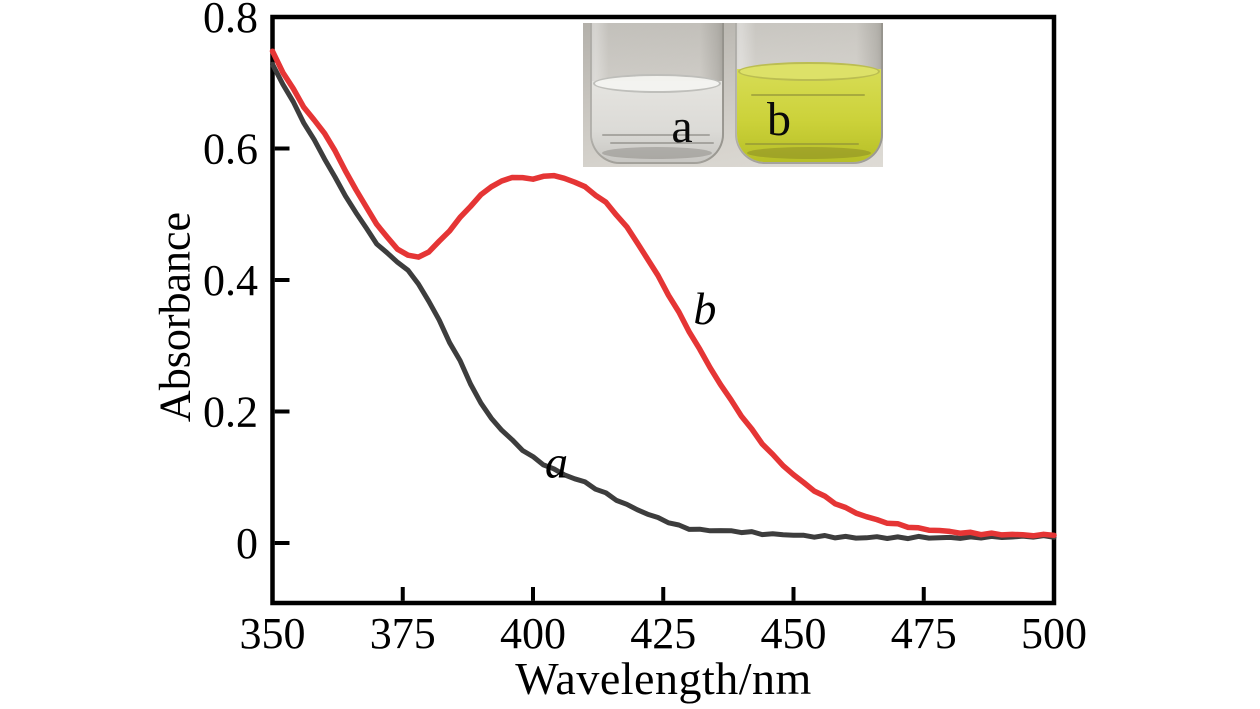 Image resolution: width=1260 pixels, height=709 pixels. Describe the element at coordinates (682, 126) in the screenshot. I see `vial-a-label: a` at that location.